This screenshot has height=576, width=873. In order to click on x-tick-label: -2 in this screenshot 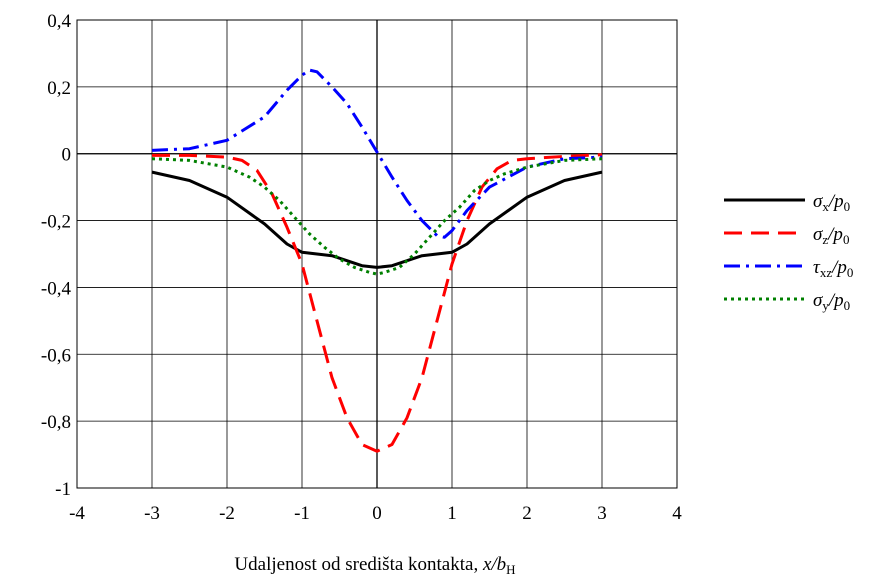, I will do `click(227, 513)`.